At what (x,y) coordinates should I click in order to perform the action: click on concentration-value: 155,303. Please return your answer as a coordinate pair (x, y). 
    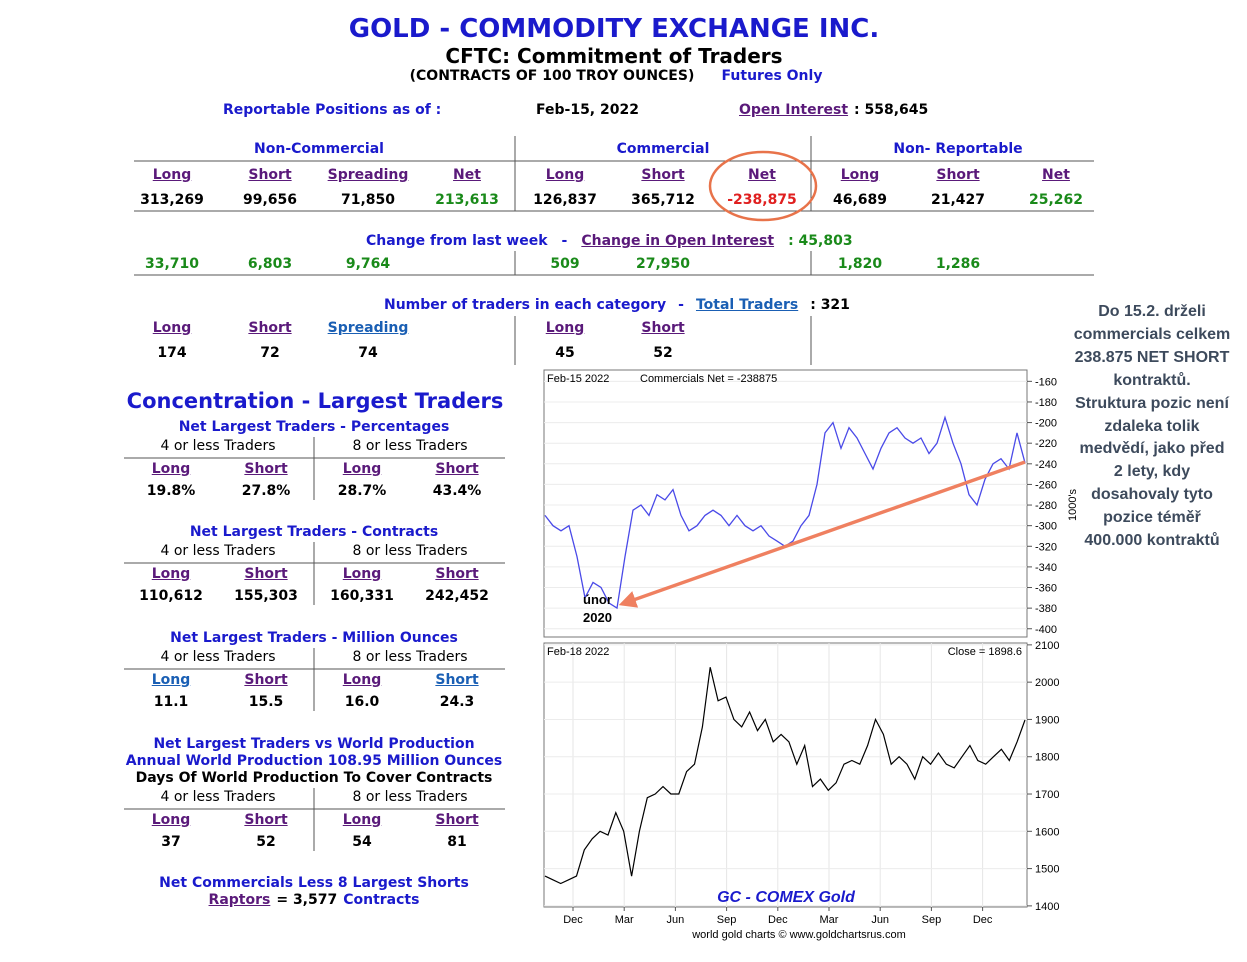
    Looking at the image, I should click on (266, 596).